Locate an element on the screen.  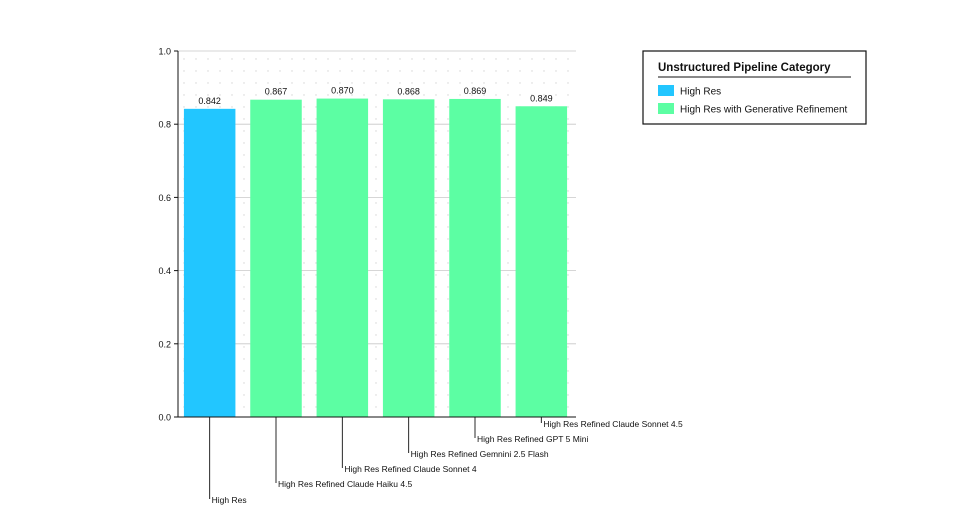
bar-value-label: 0.869 is located at coordinates (475, 91).